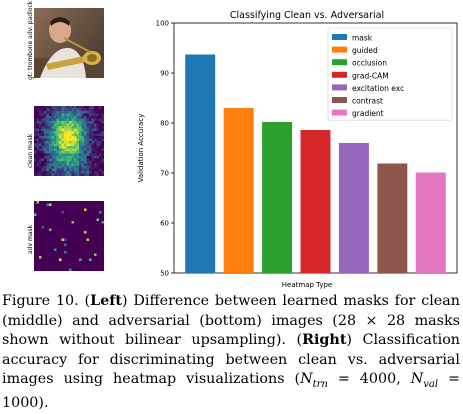 The image size is (463, 414). What do you see at coordinates (106, 301) in the screenshot?
I see `caption-left-label: Left` at bounding box center [106, 301].